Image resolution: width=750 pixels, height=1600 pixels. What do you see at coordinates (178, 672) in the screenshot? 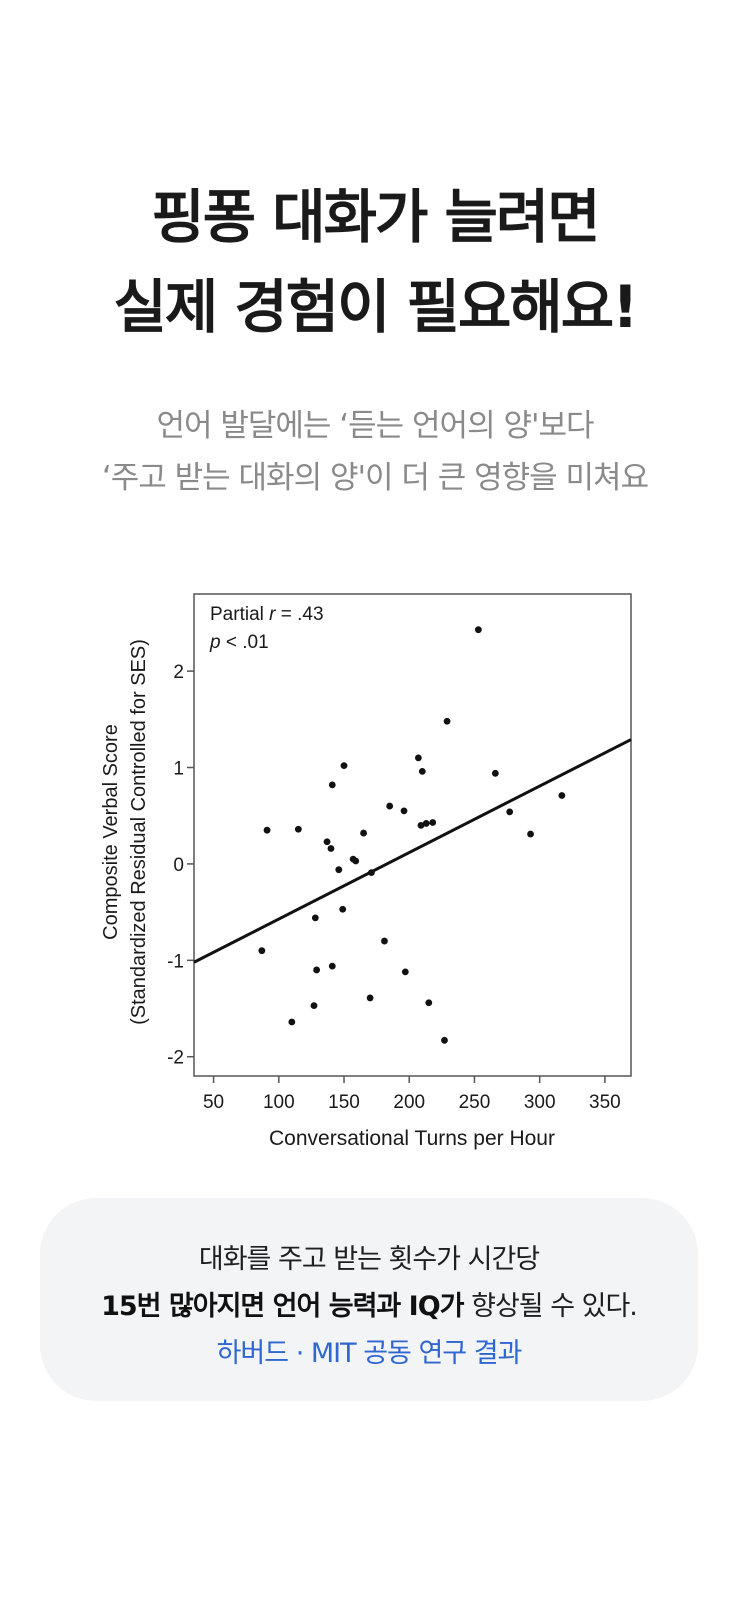
I see `y-tick-label: 2` at bounding box center [178, 672].